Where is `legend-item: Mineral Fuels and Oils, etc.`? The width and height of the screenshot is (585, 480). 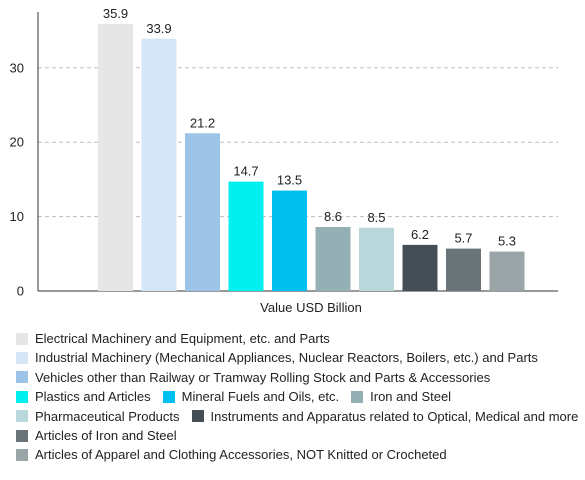
legend-item: Mineral Fuels and Oils, etc. is located at coordinates (251, 396).